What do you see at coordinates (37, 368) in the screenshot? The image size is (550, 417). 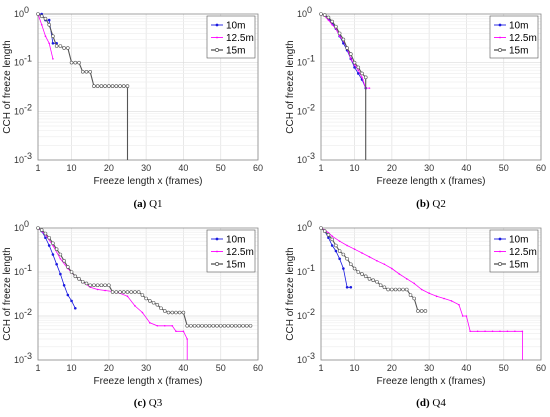 I see `x-tick-label: 1` at bounding box center [37, 368].